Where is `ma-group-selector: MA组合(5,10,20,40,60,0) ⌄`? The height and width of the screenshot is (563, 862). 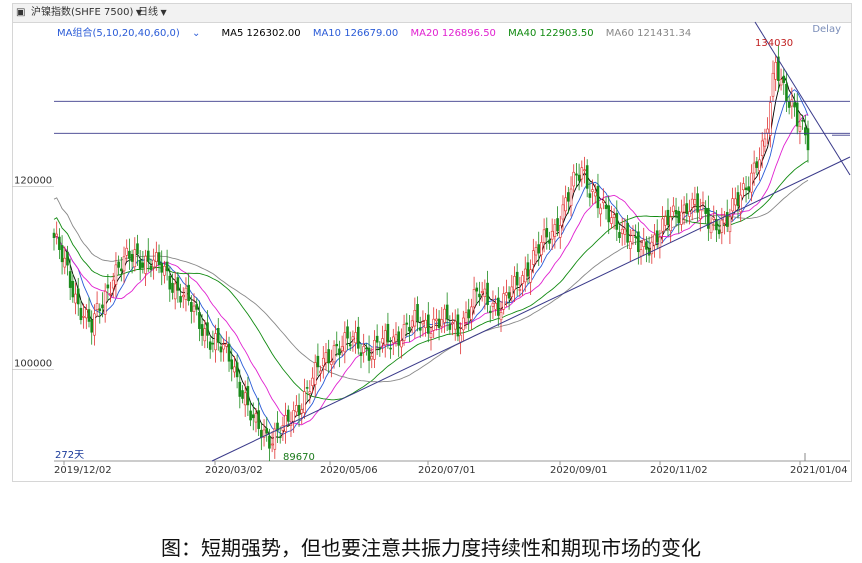 ma-group-selector: MA组合(5,10,20,40,60,0) ⌄ is located at coordinates (133, 33).